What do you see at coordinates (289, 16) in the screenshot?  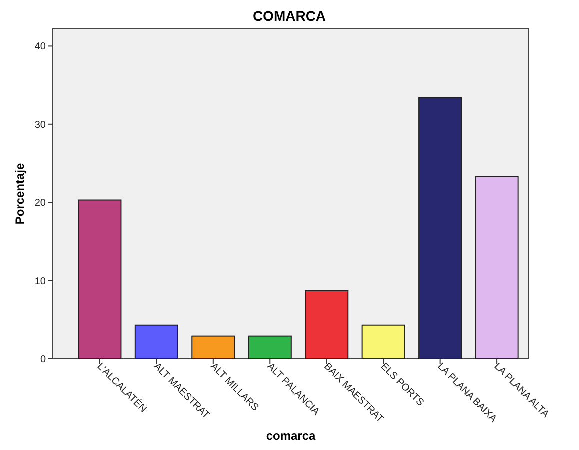 I see `chart-title: COMARCA` at bounding box center [289, 16].